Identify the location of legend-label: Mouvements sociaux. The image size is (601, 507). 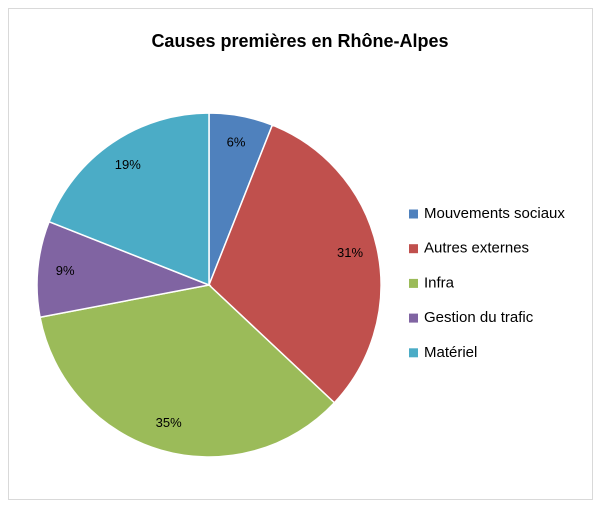
(494, 213).